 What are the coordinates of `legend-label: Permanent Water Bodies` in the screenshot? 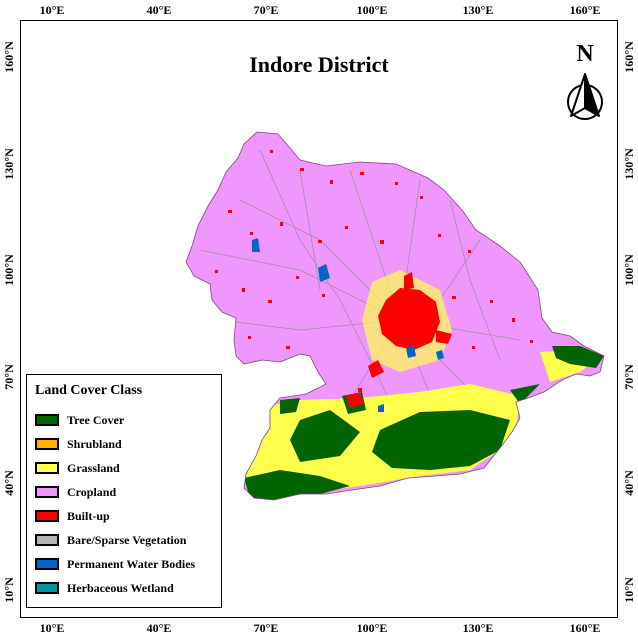 It's located at (131, 563).